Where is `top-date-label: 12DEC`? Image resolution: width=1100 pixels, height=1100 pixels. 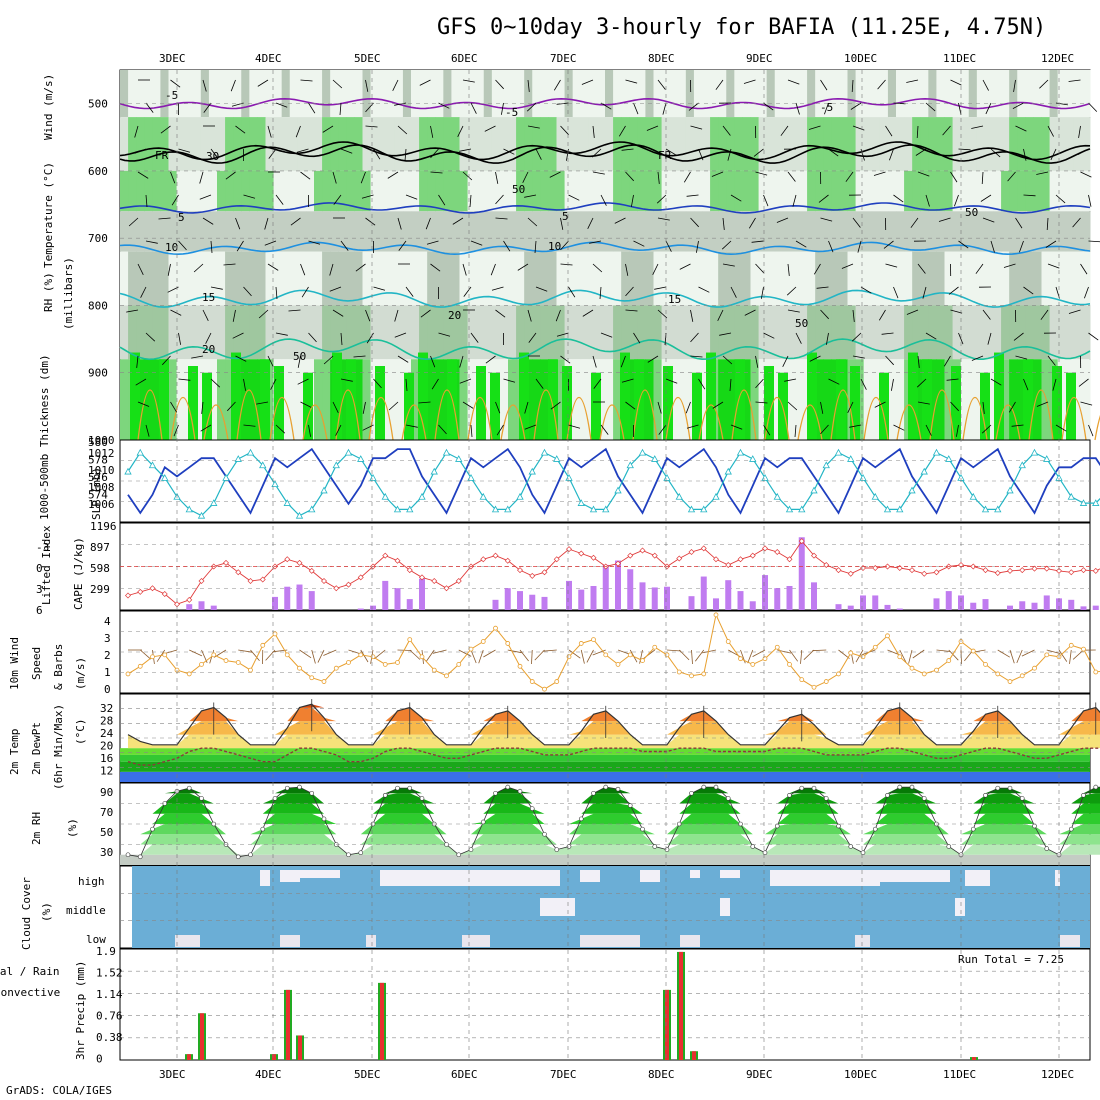
top-date-label: 12DEC is located at coordinates (1057, 58).